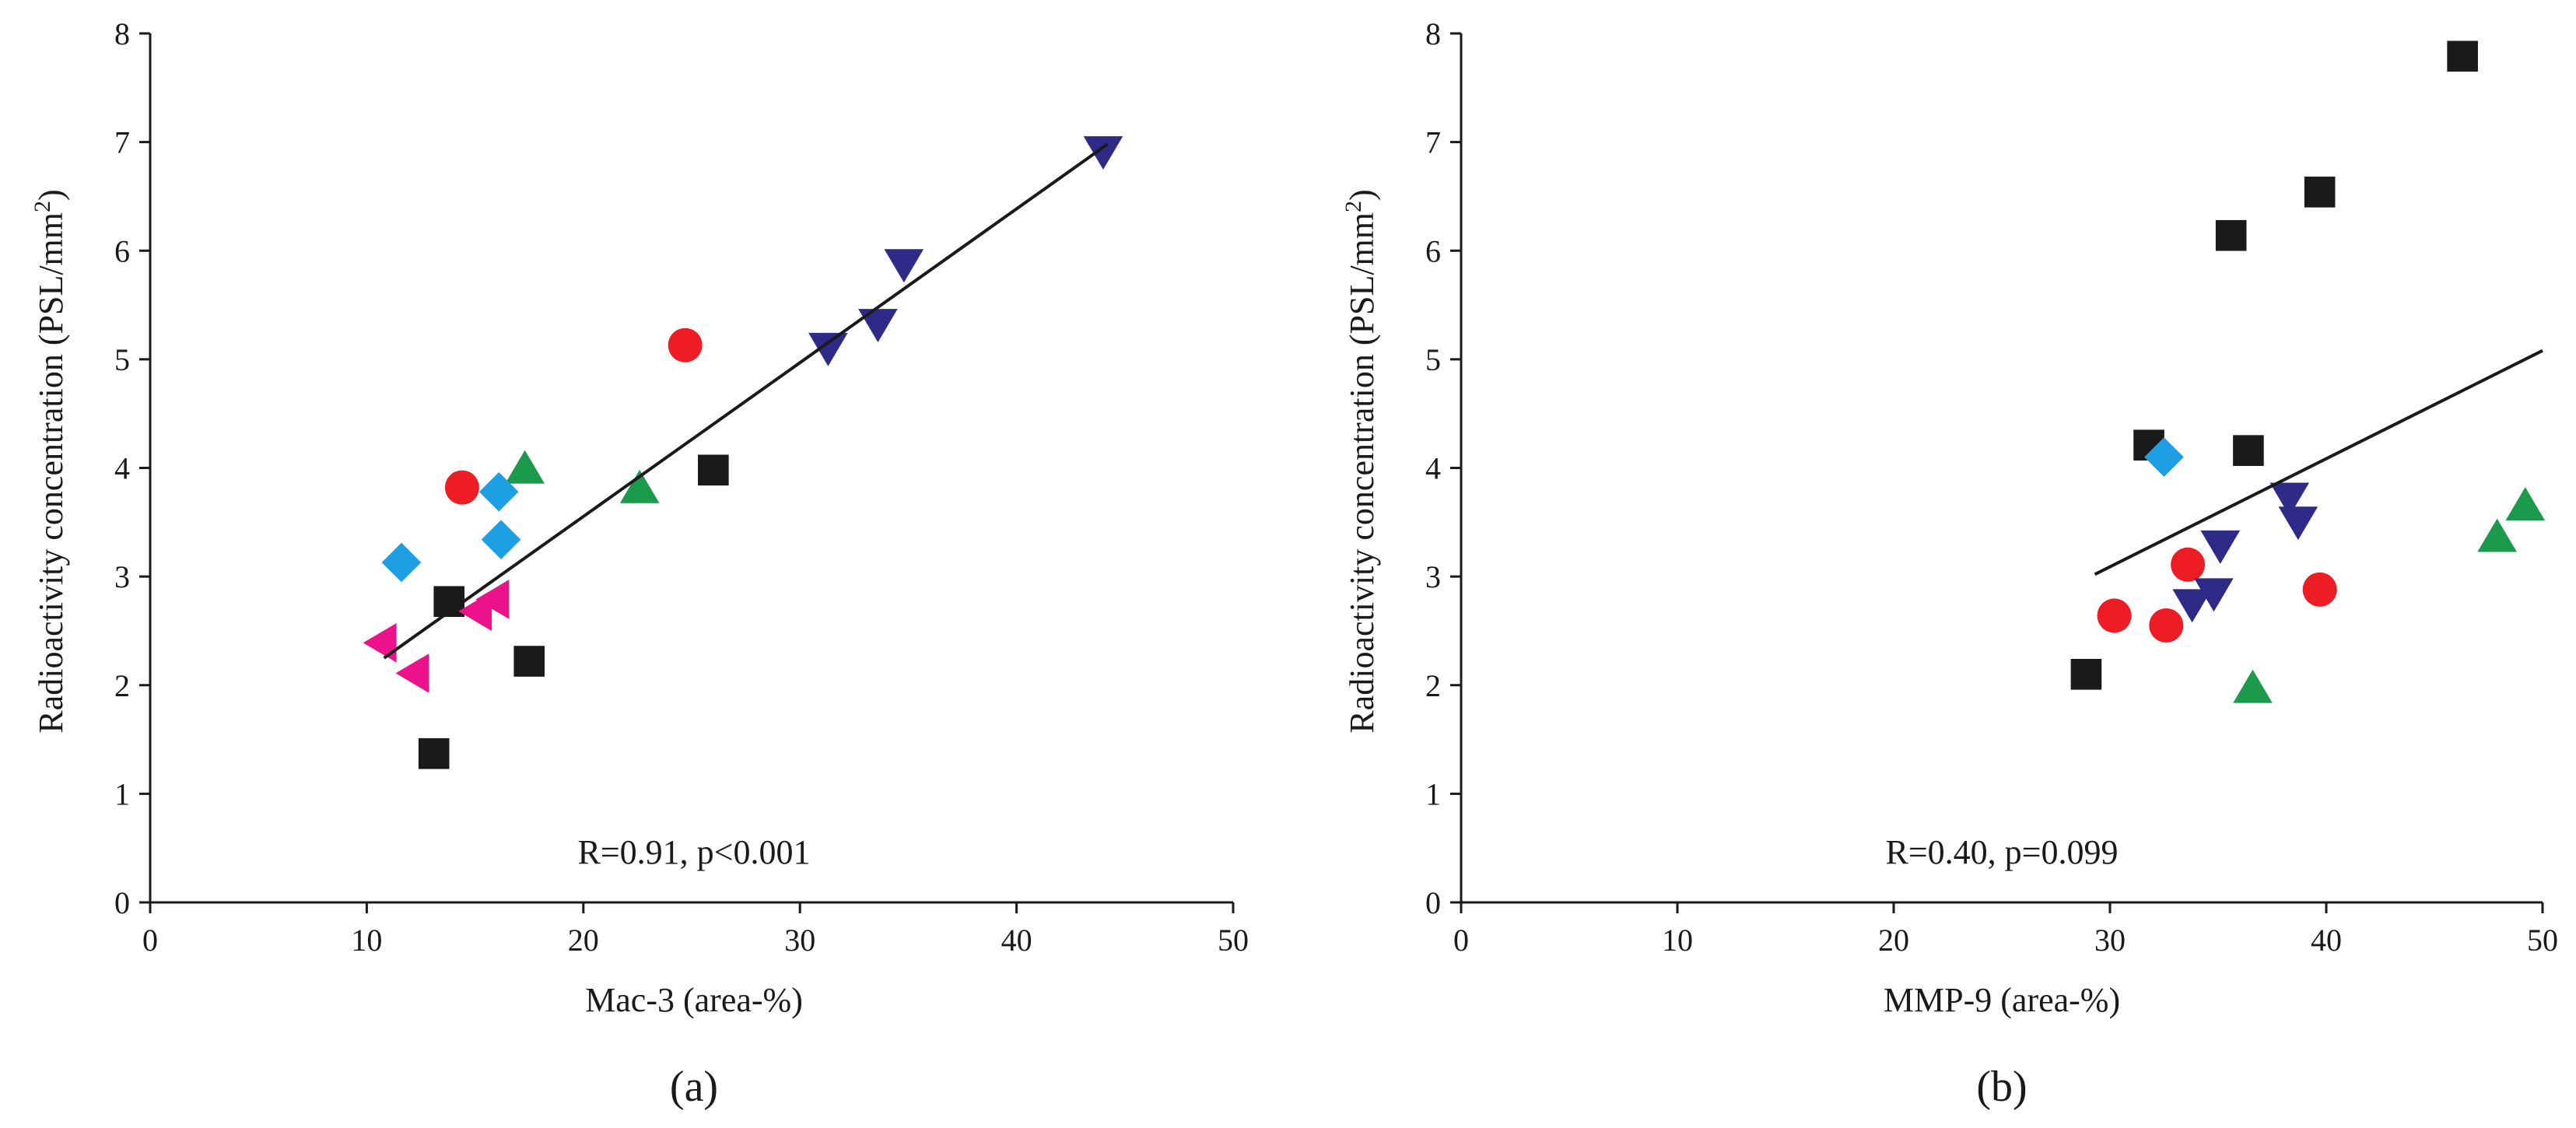 This screenshot has width=2576, height=1128. I want to click on fit-line-a, so click(746, 401).